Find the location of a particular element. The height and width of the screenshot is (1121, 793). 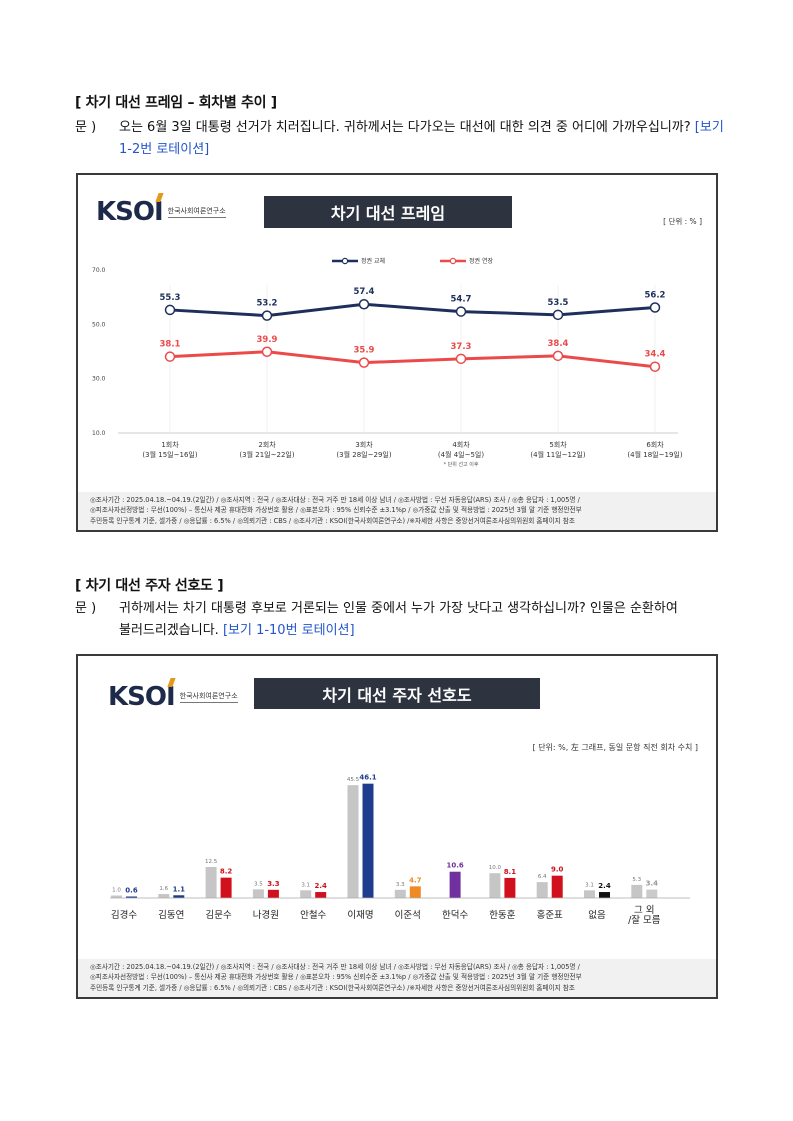

x-tick-label: 김문수 is located at coordinates (218, 915).